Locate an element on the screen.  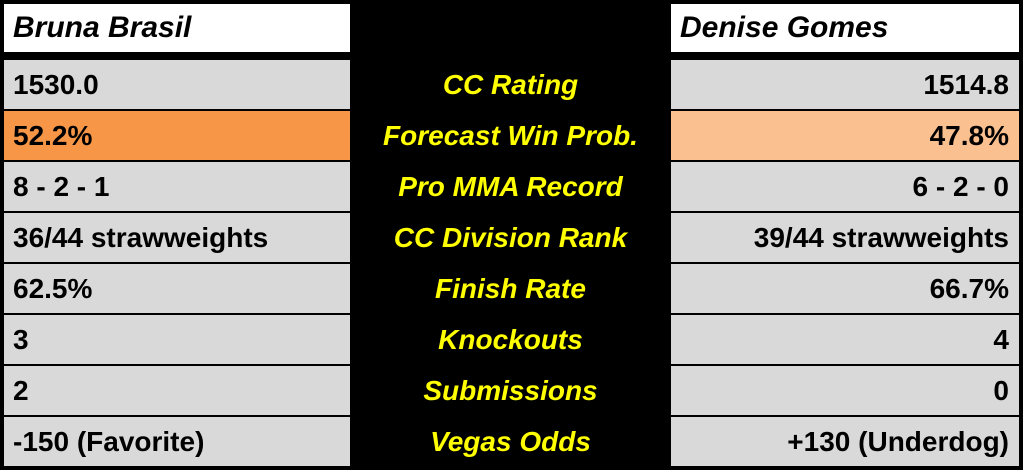
stat-left-finish-rate: 62.5% is located at coordinates (177, 288).